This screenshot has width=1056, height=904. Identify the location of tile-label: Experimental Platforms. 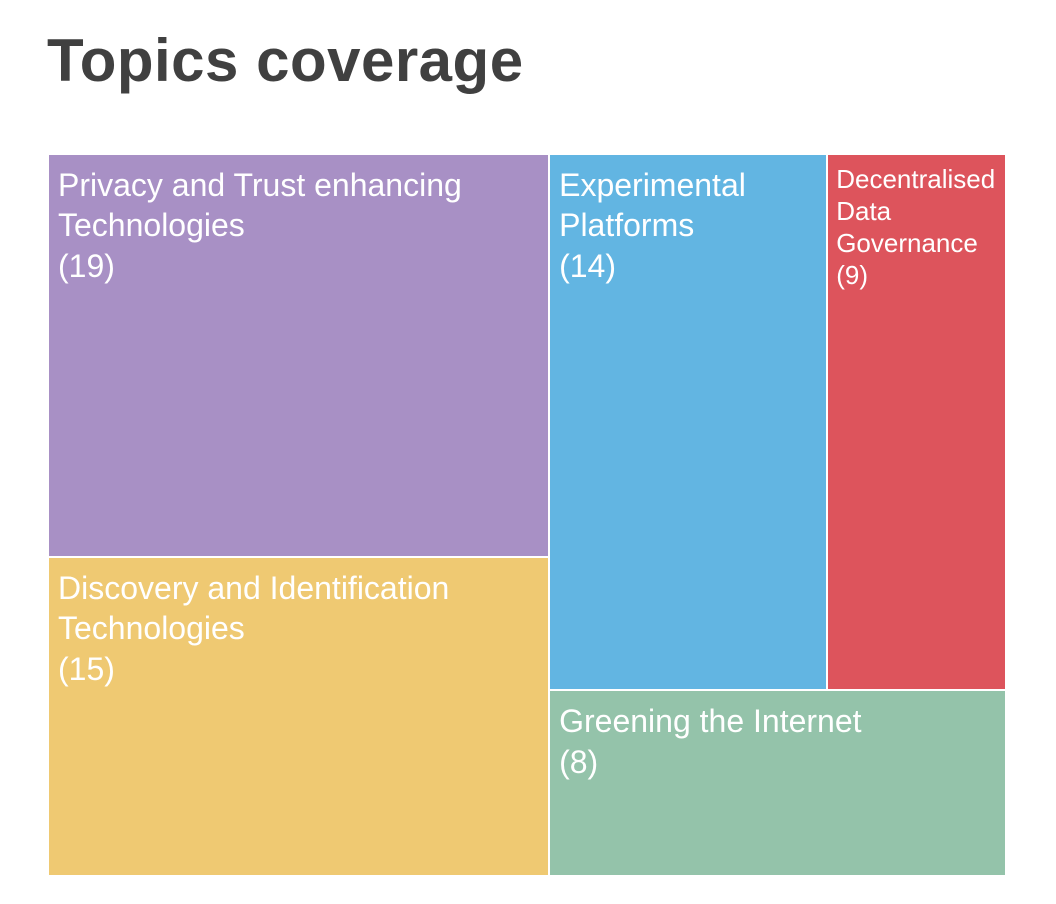
(652, 205).